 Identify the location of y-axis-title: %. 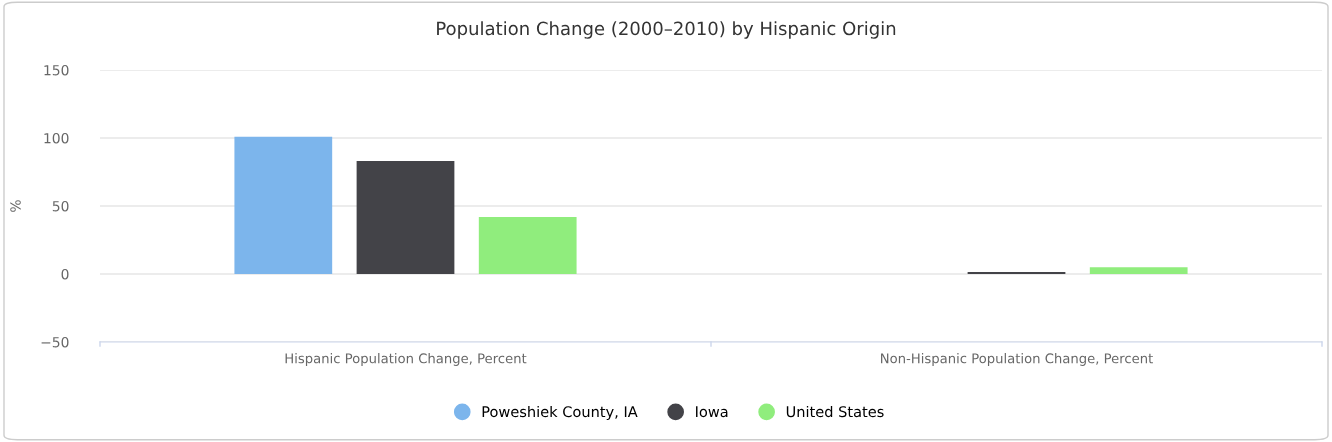
(15, 206).